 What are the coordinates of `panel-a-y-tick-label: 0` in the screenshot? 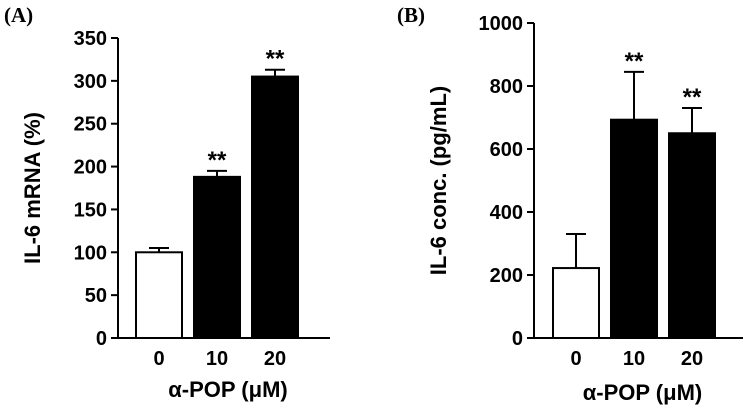 It's located at (101, 339).